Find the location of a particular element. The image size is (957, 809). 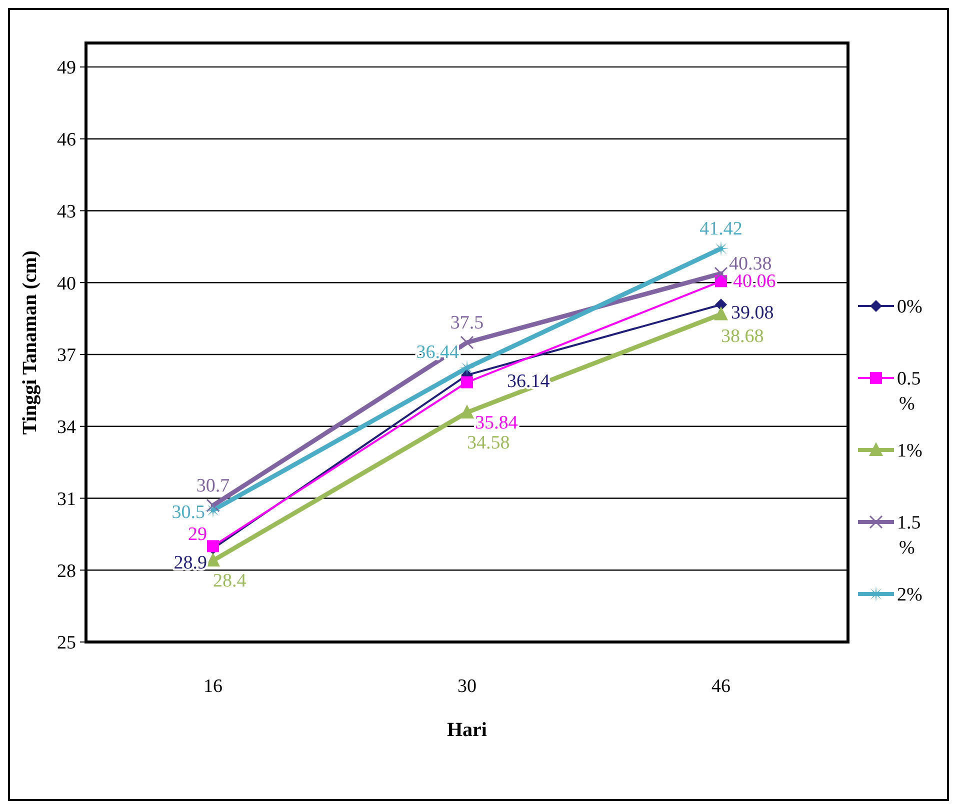

data-label: 40.38 is located at coordinates (750, 263).